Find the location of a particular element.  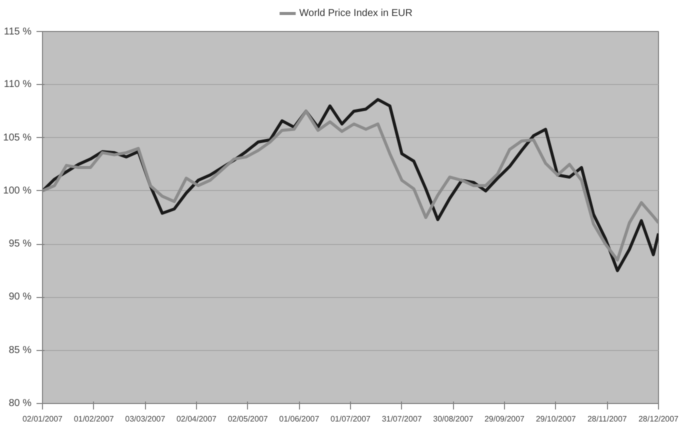

x-tick-label: 30/08/2007 is located at coordinates (453, 419).